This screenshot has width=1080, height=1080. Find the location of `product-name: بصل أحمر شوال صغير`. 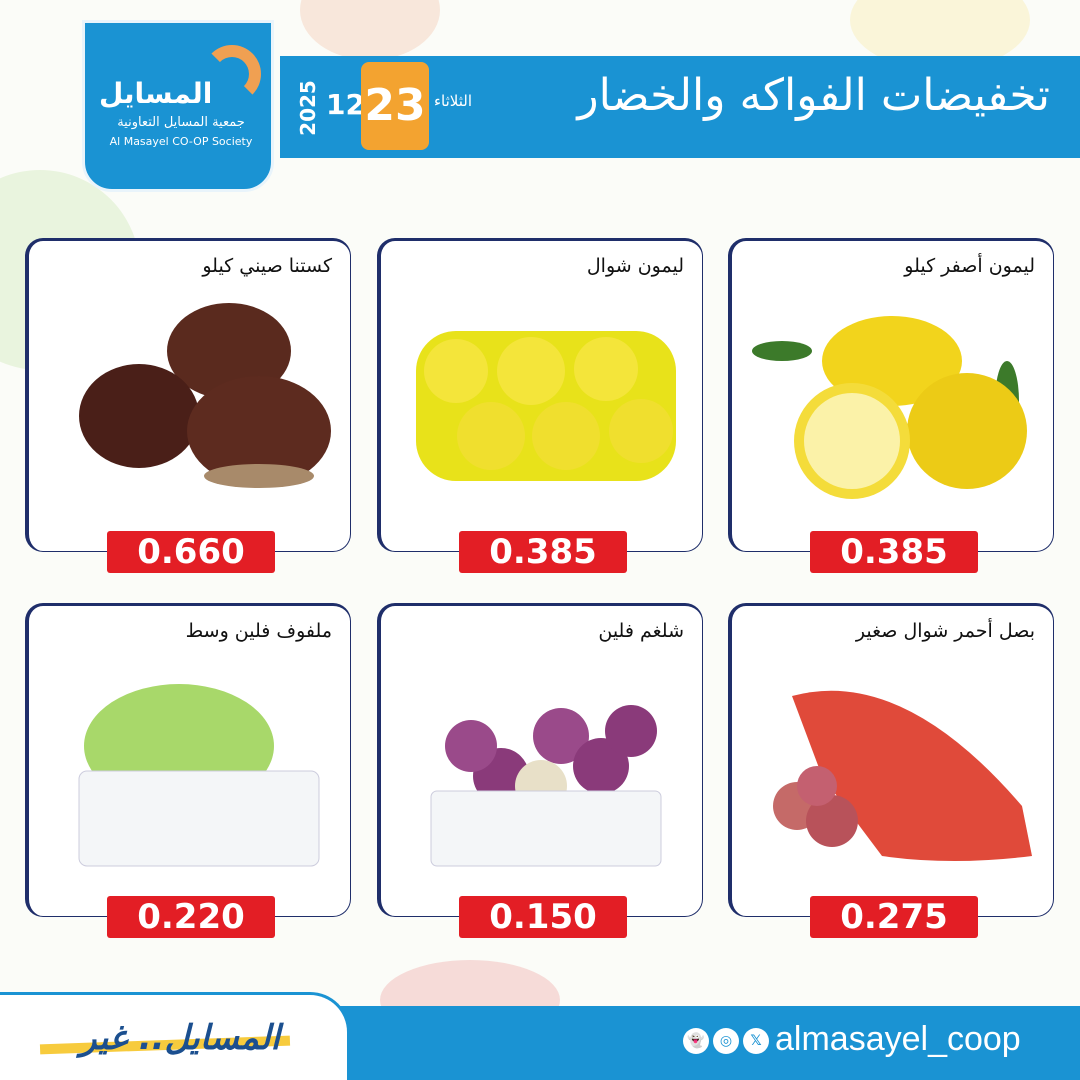

product-name: بصل أحمر شوال صغير is located at coordinates (945, 631).